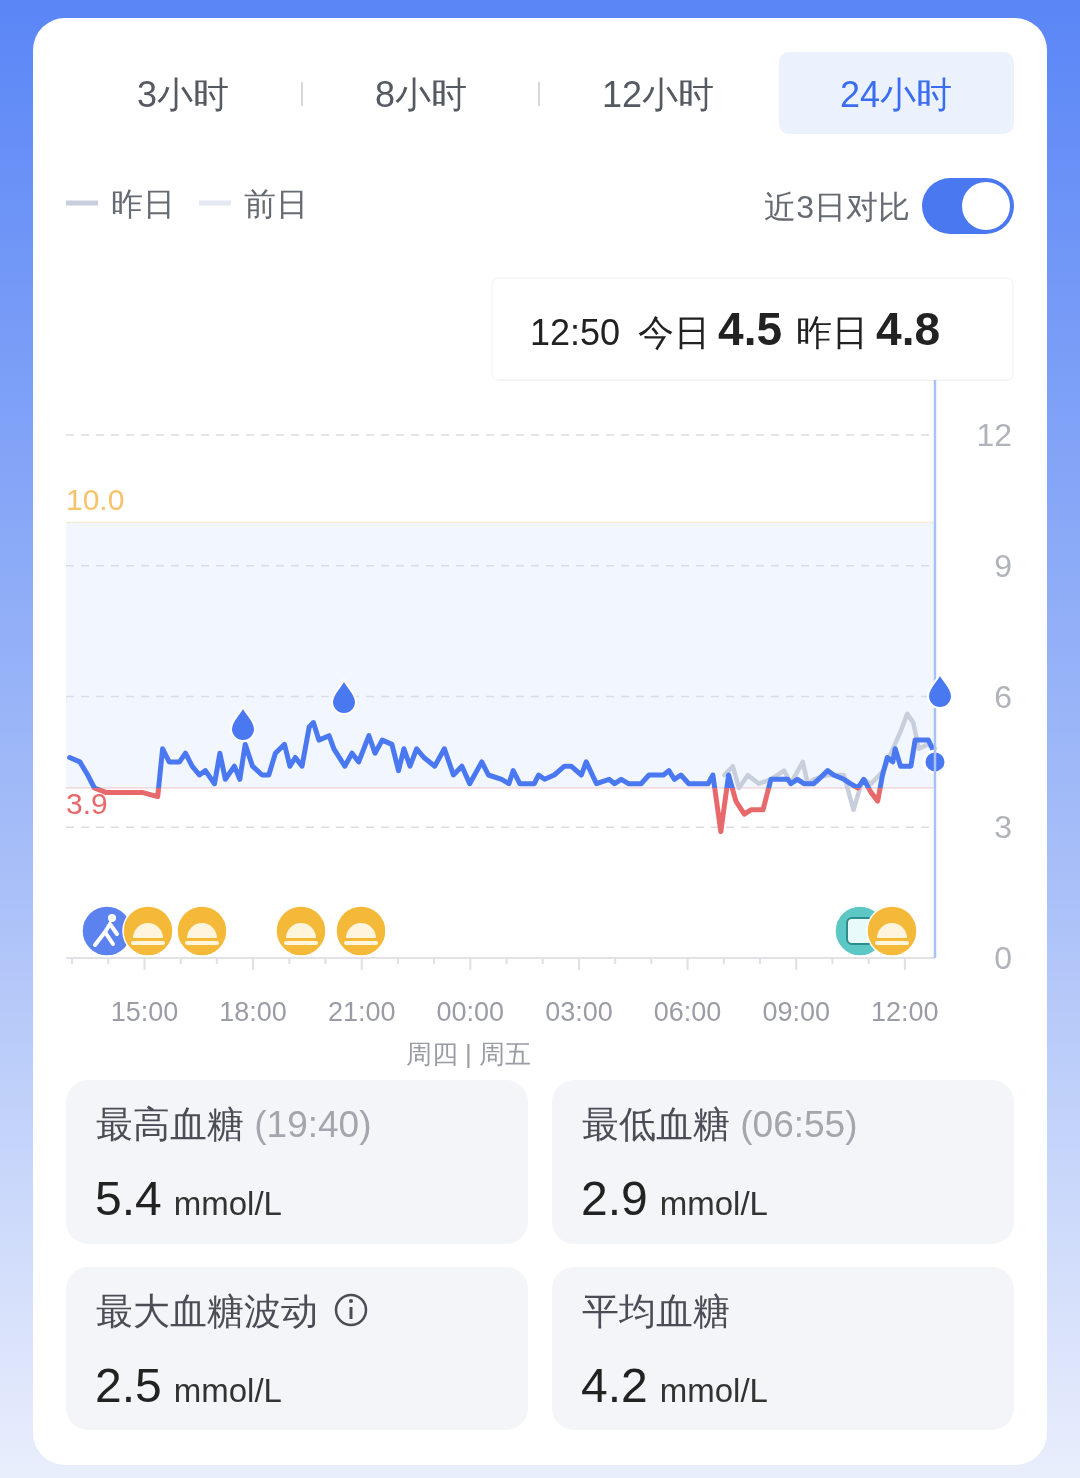 Image resolution: width=1080 pixels, height=1478 pixels. I want to click on text: 2.5, so click(128, 1385).